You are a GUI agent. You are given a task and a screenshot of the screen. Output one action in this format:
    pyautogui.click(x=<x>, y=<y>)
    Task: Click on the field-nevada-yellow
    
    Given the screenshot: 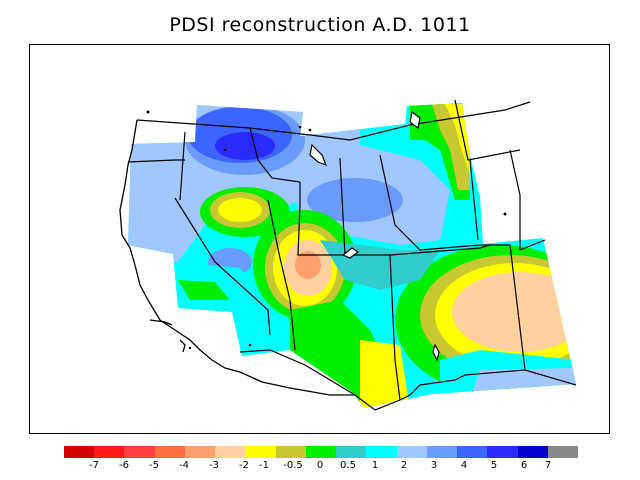 What is the action you would take?
    pyautogui.click(x=240, y=210)
    